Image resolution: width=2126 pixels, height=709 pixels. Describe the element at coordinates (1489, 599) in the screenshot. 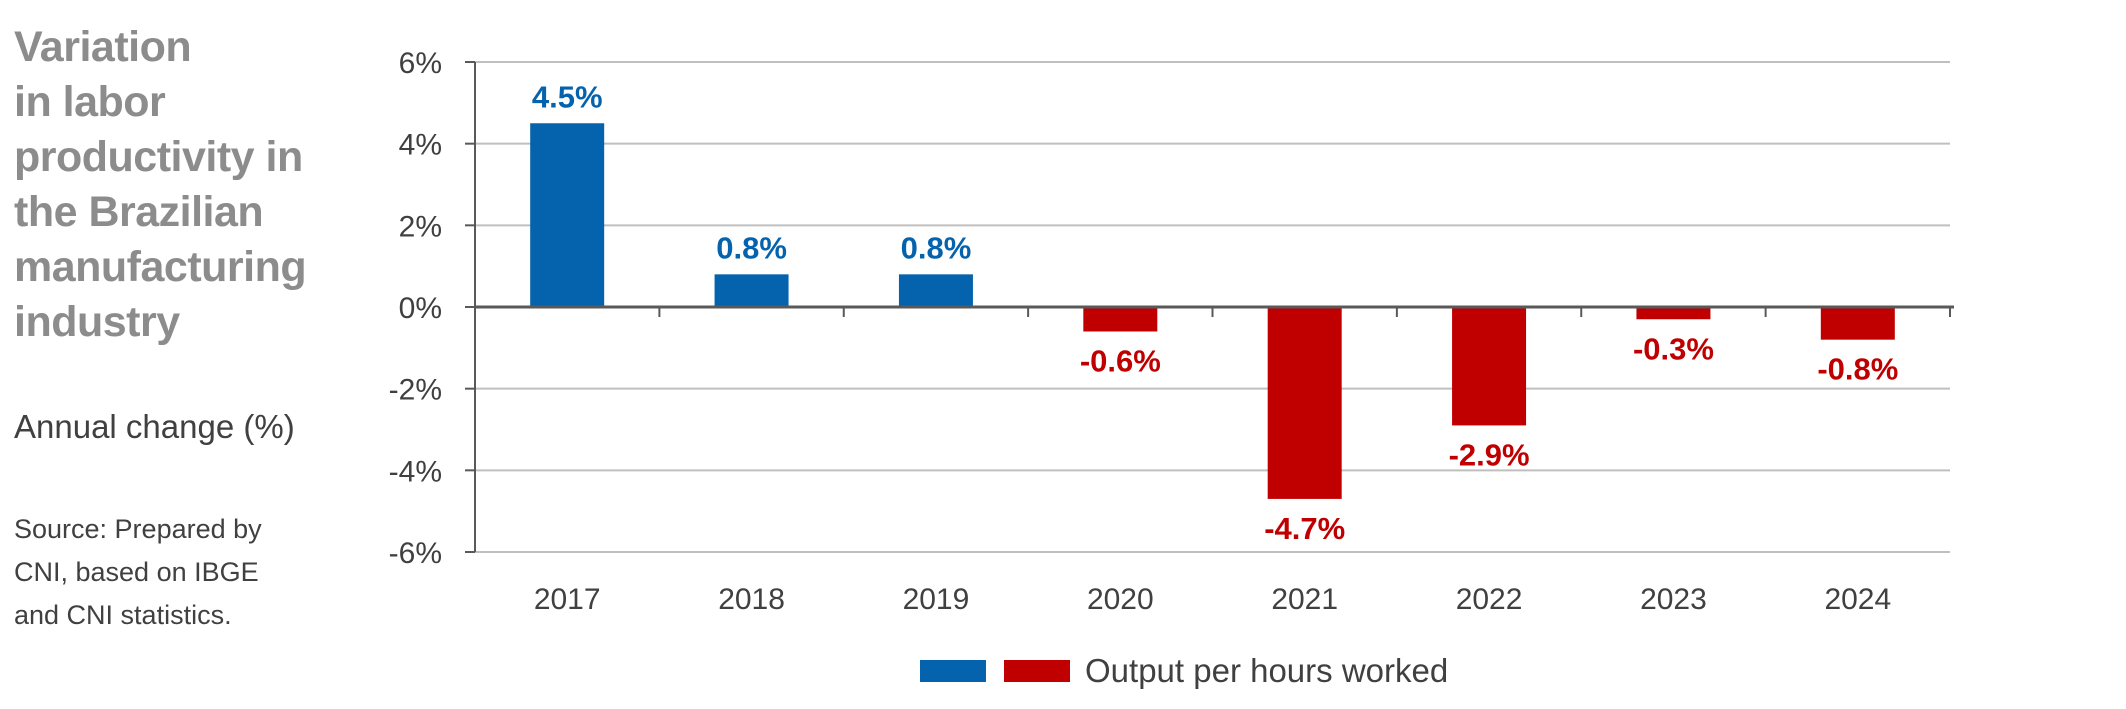

I see `x-tick-label: 2022` at that location.